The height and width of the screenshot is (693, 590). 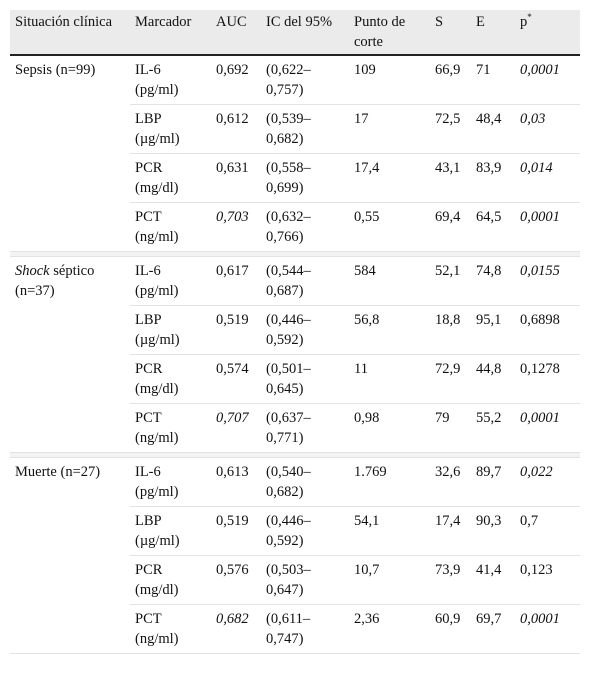 I want to click on header-e: E, so click(x=493, y=33).